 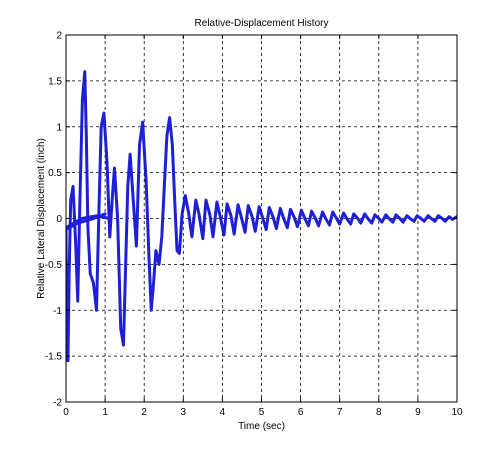 What do you see at coordinates (57, 403) in the screenshot?
I see `y-tick-label: -2` at bounding box center [57, 403].